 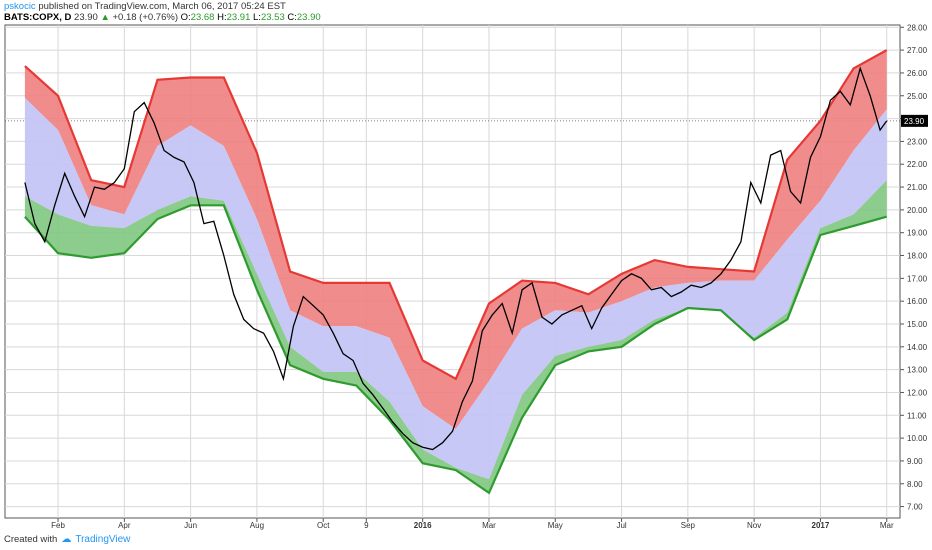 I want to click on y-tick-label: 25.00, so click(x=917, y=96).